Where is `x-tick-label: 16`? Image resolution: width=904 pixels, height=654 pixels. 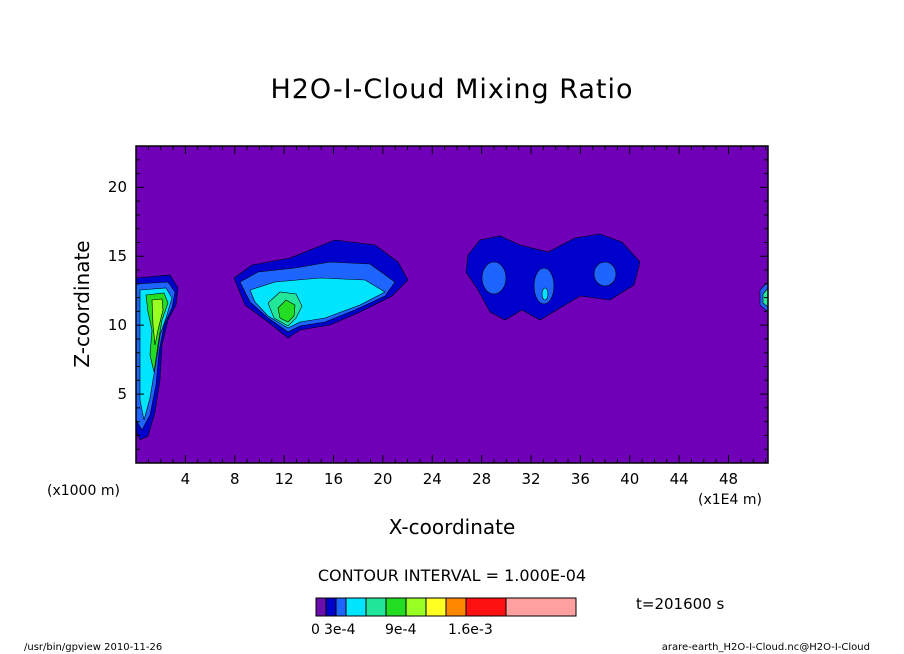
x-tick-label: 16 is located at coordinates (333, 479).